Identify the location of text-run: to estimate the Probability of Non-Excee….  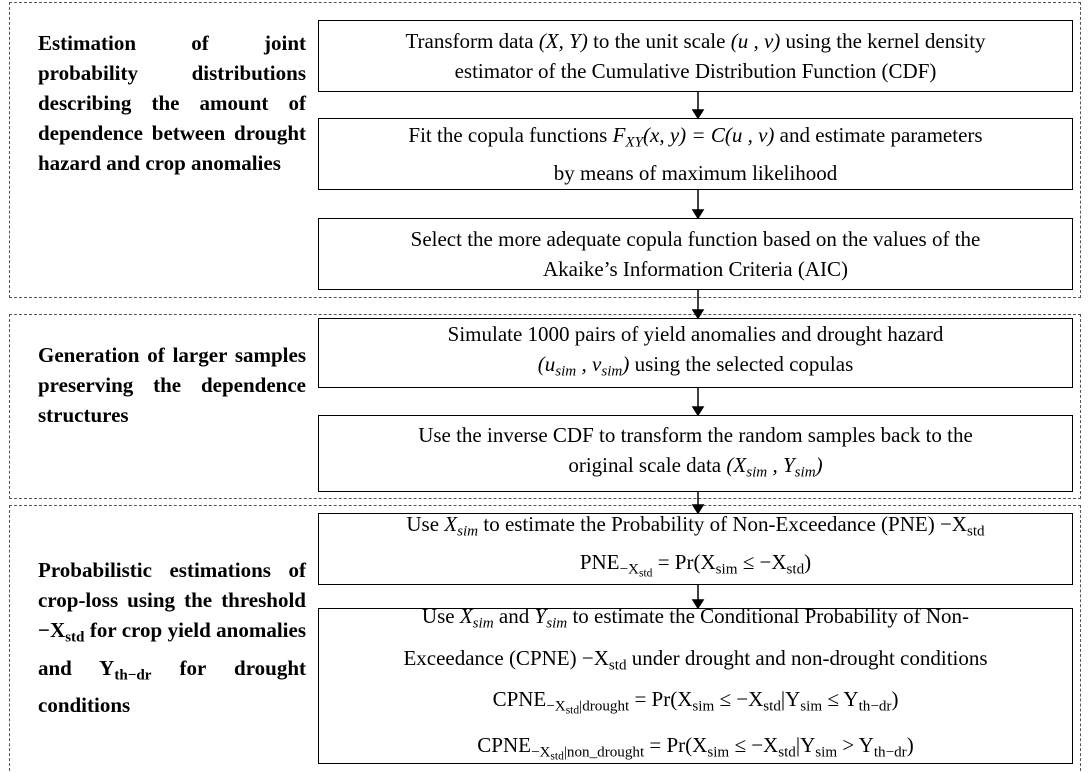
(722, 524).